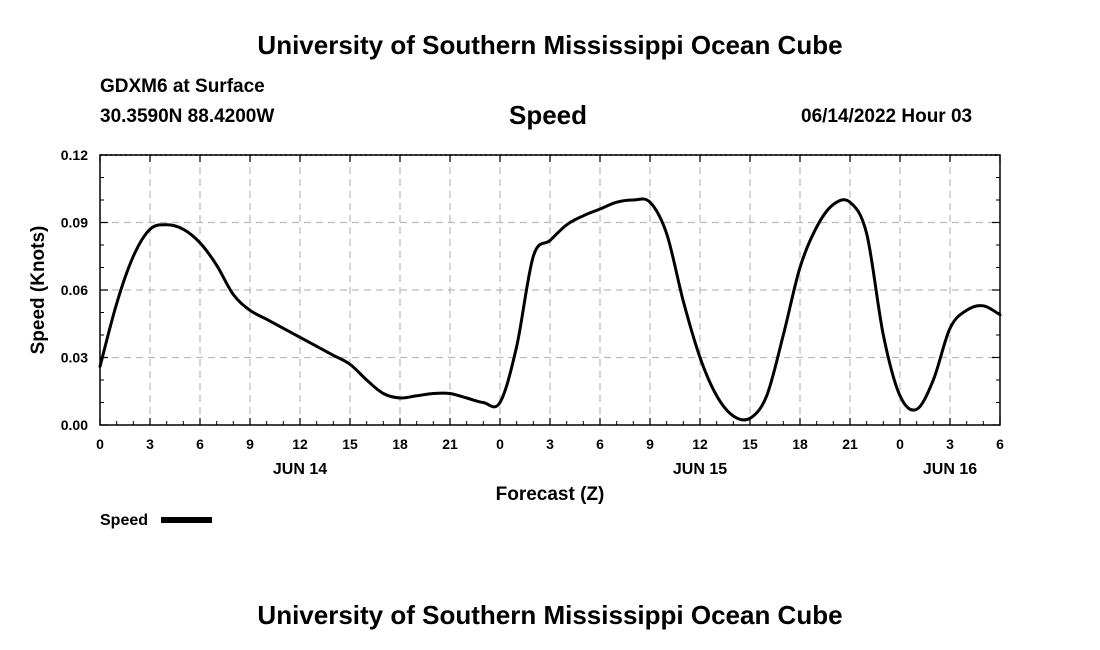  I want to click on station-label: GDXM6 at Surface, so click(182, 86).